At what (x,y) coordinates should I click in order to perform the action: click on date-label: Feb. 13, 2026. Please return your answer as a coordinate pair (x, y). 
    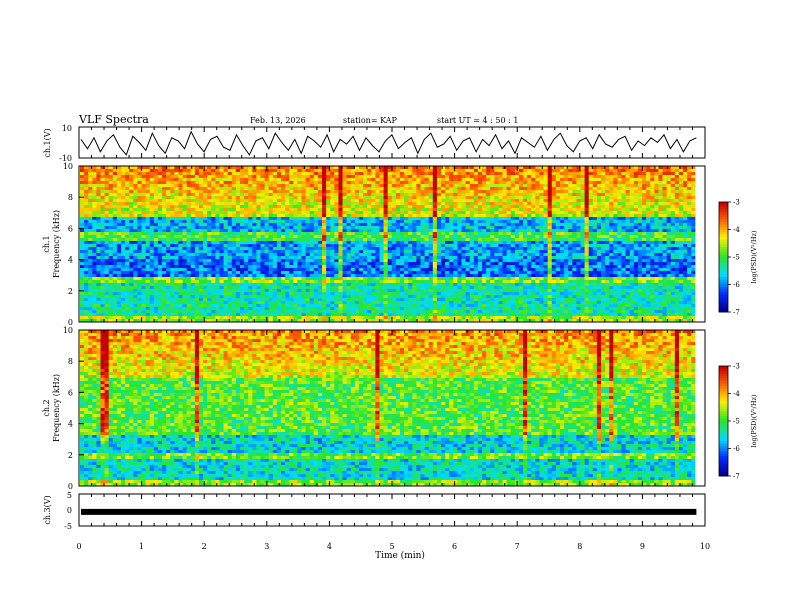
    Looking at the image, I should click on (278, 120).